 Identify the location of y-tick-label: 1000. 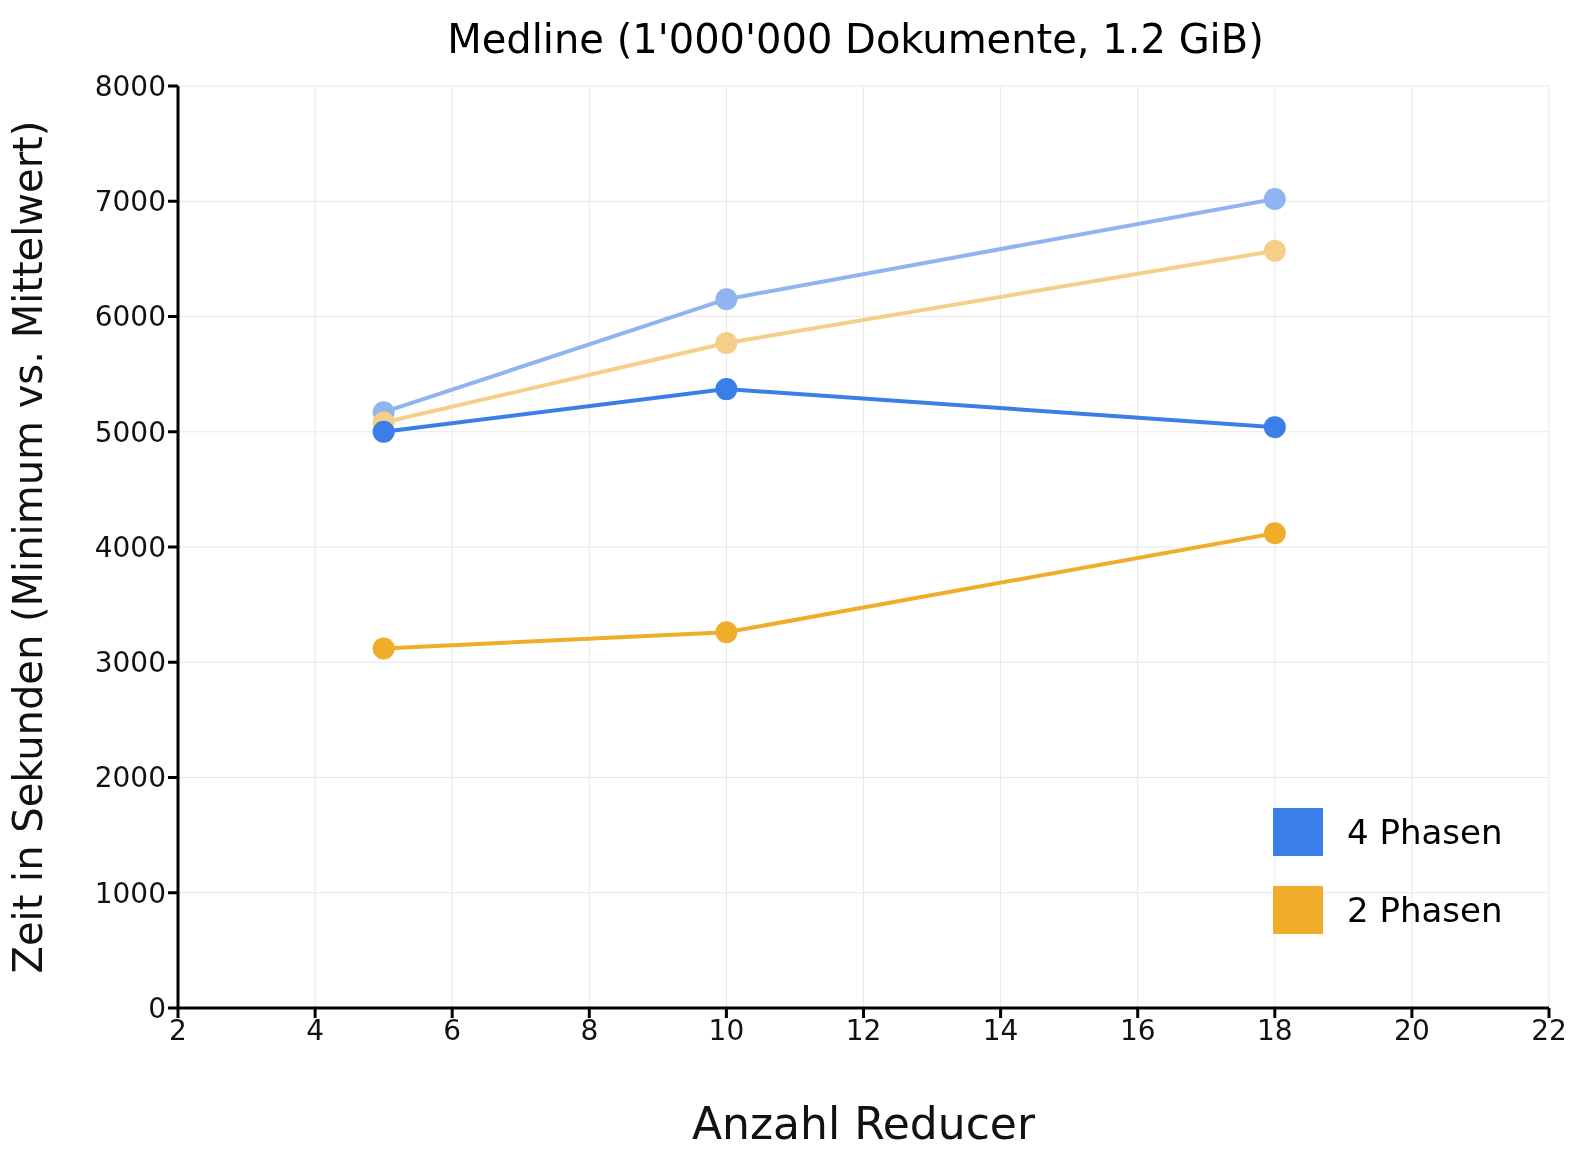
(130, 893).